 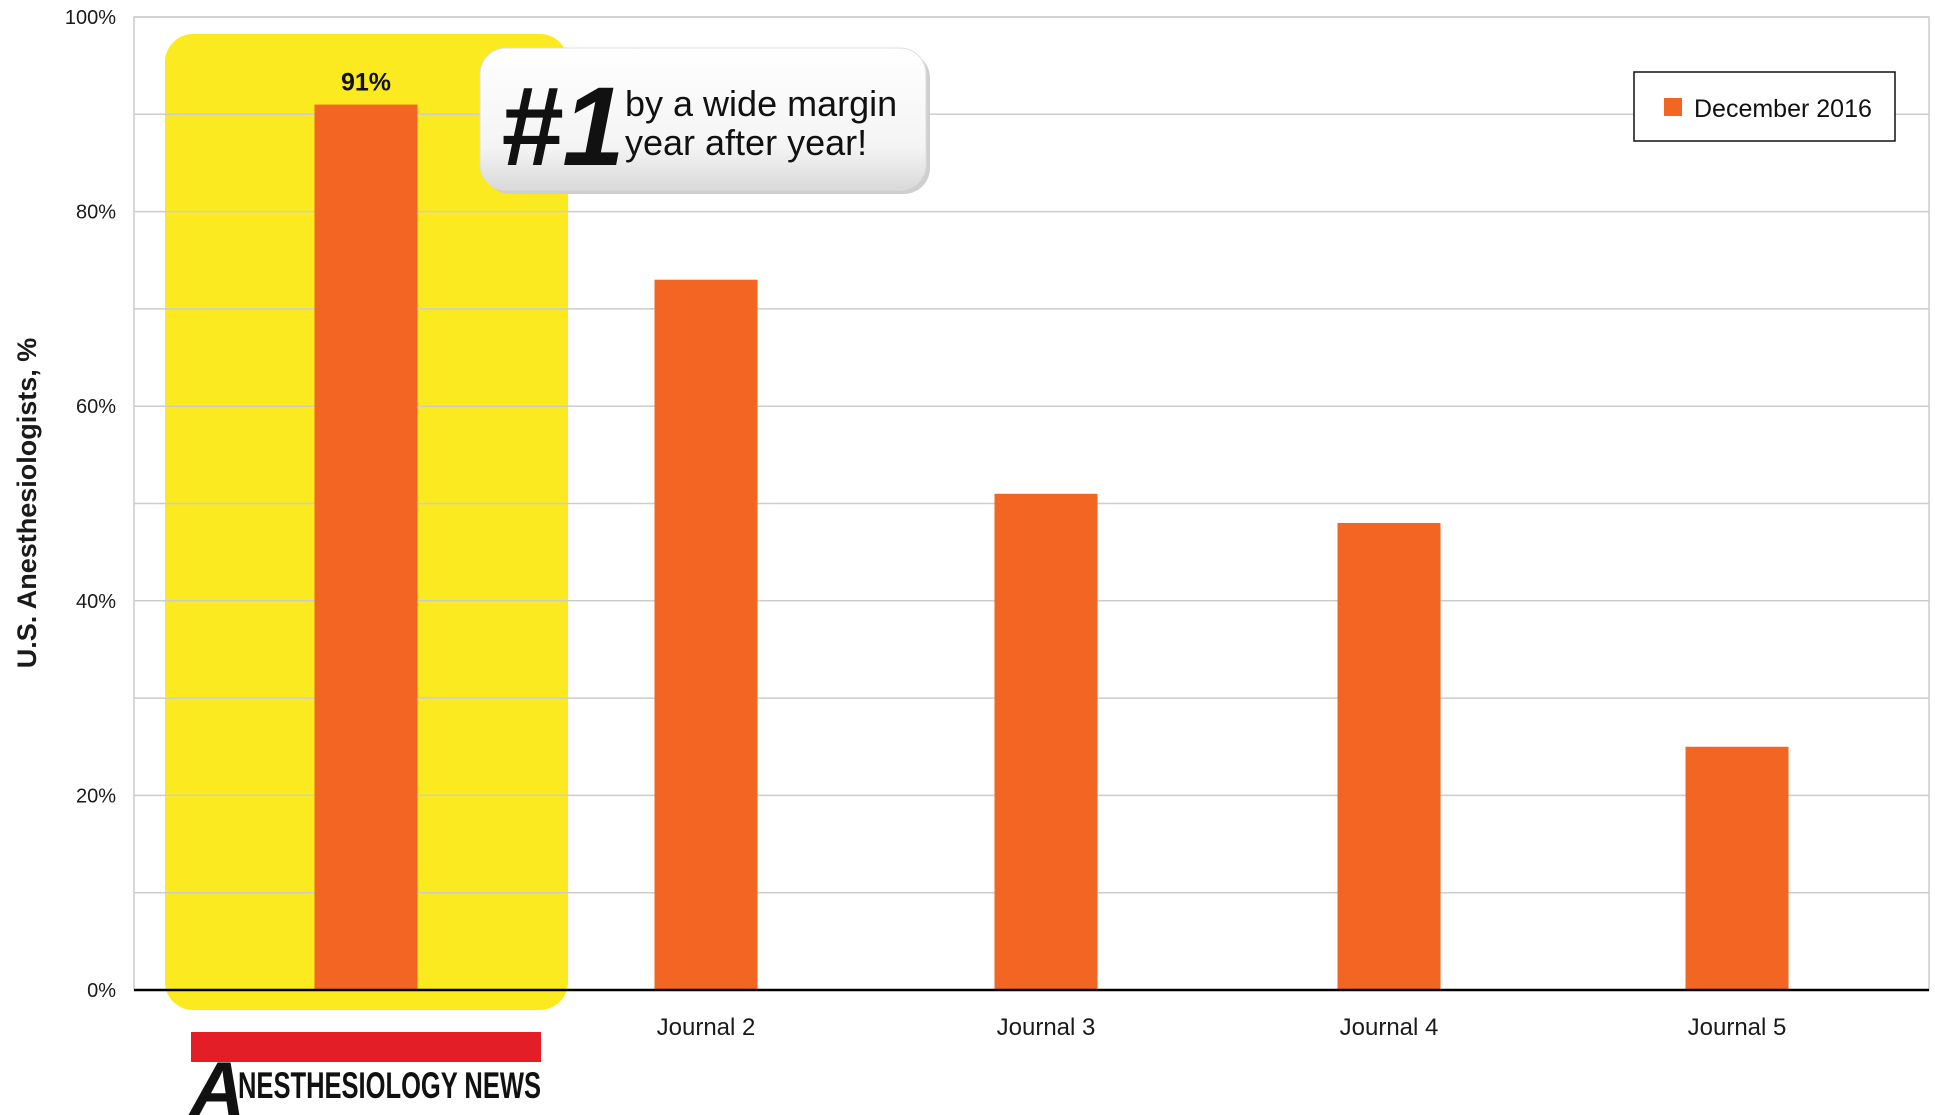 I want to click on y-tick-label: 40%, so click(x=96, y=602).